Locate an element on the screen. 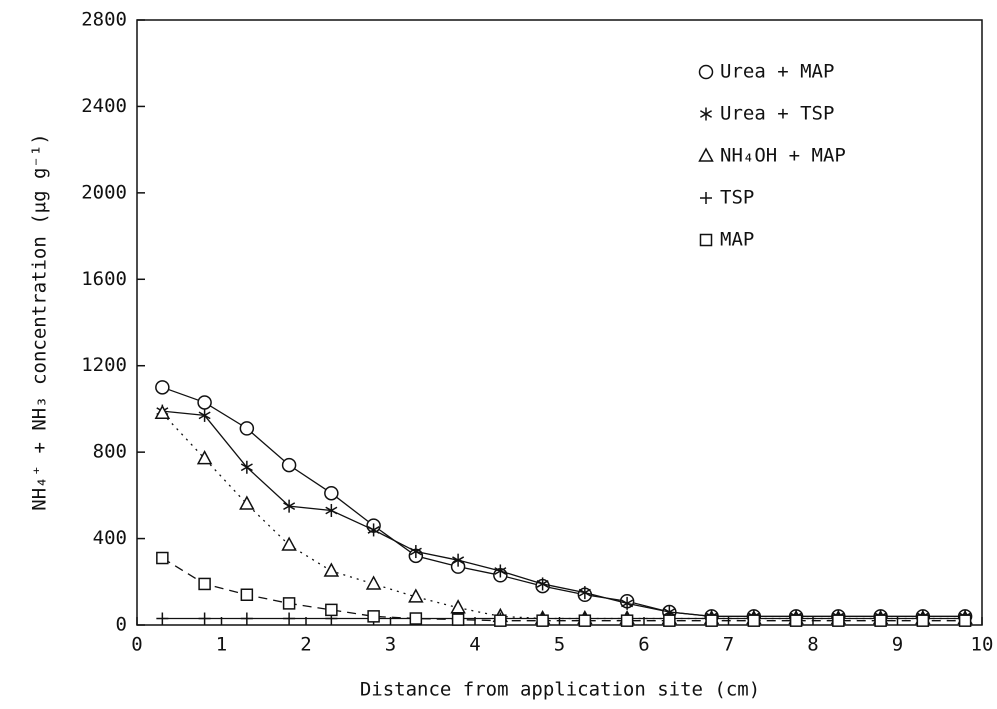 The height and width of the screenshot is (709, 997). x-tick-label: 9 is located at coordinates (897, 645).